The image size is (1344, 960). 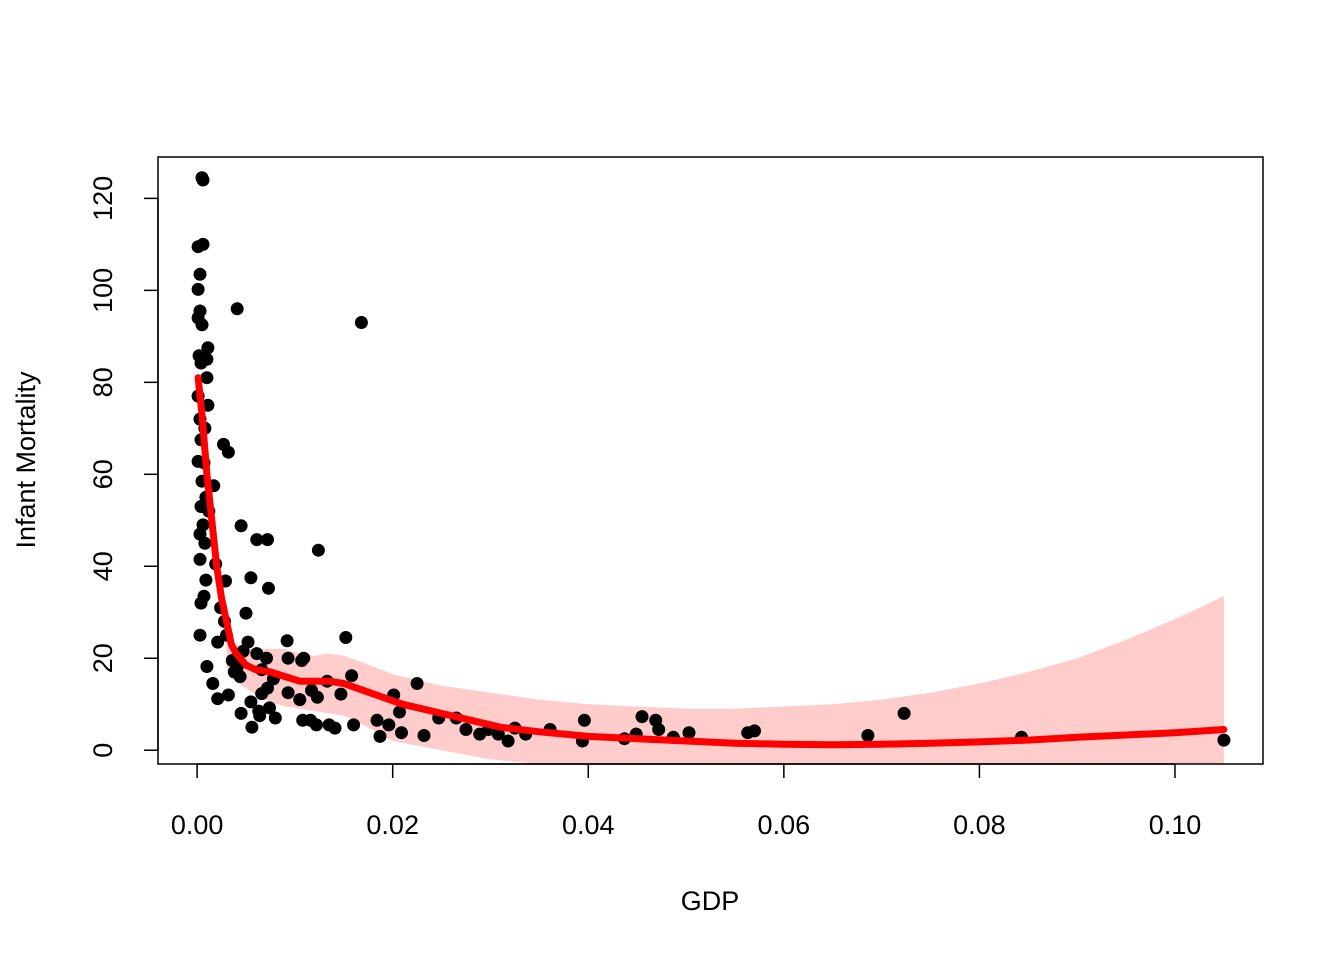 I want to click on y-tick-label: 60, so click(x=103, y=474).